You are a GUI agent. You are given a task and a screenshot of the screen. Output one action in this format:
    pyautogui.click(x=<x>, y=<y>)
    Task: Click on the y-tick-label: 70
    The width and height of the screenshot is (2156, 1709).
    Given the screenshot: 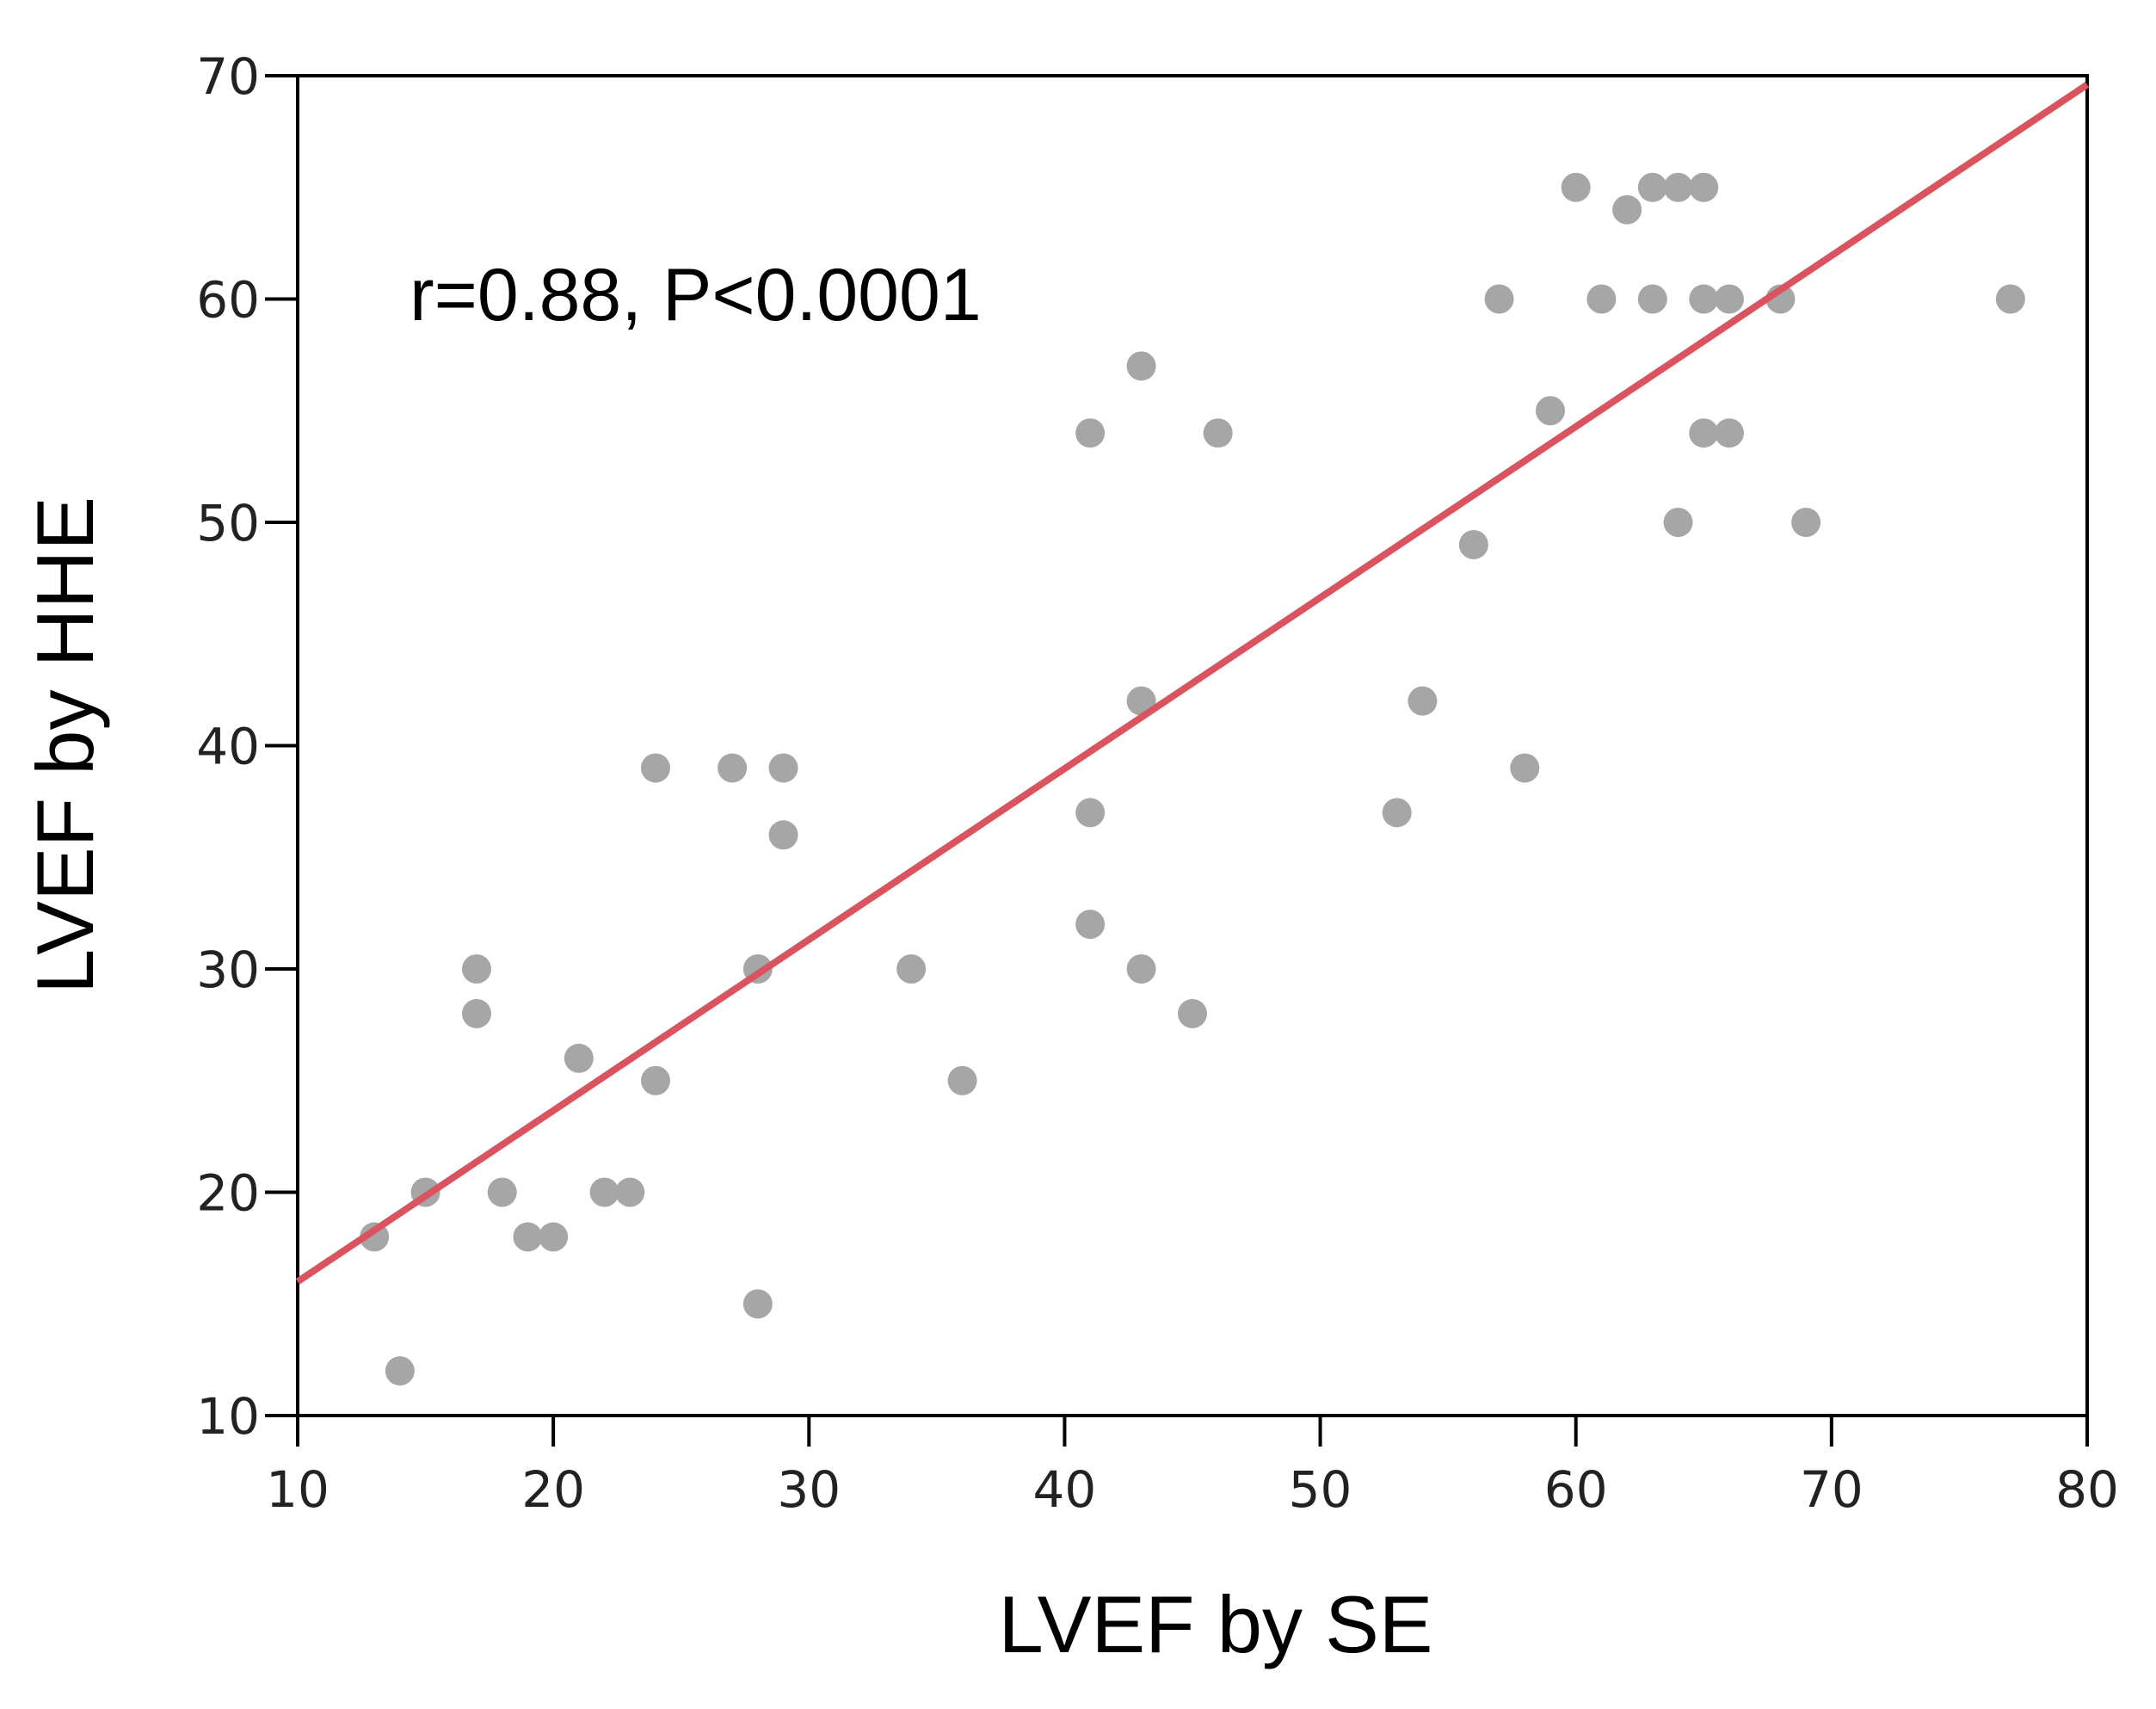 What is the action you would take?
    pyautogui.click(x=228, y=76)
    